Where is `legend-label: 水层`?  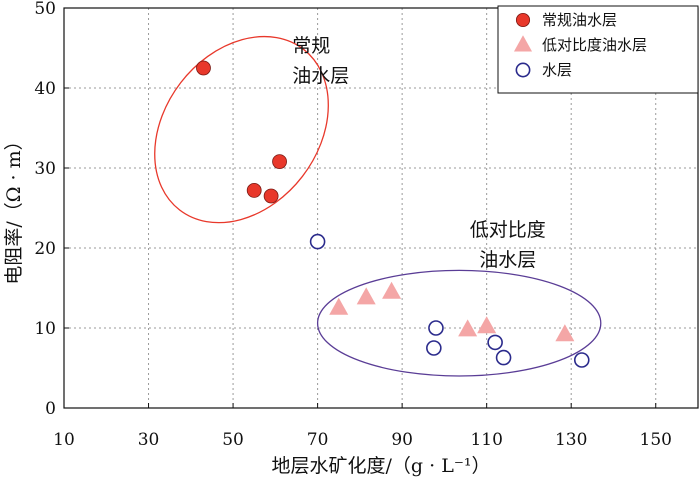 legend-label: 水层 is located at coordinates (557, 70).